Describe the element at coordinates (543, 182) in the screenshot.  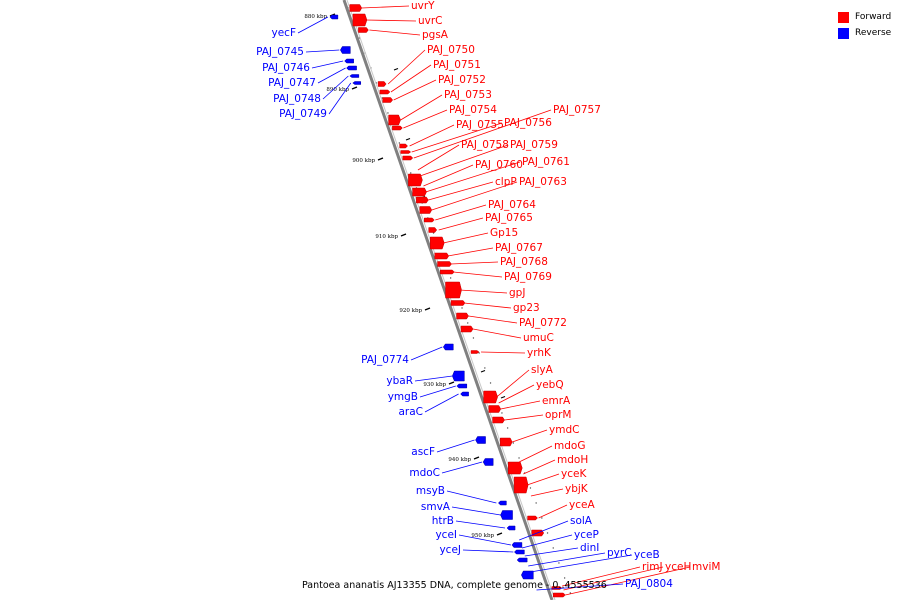
I see `forward-gene-label: PAJ_0763` at that location.